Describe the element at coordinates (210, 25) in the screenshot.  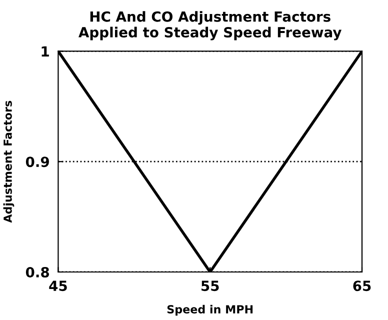
I see `chart-title: HC And CO Adjustment Factors Applied to Steady Speed Freeway` at that location.